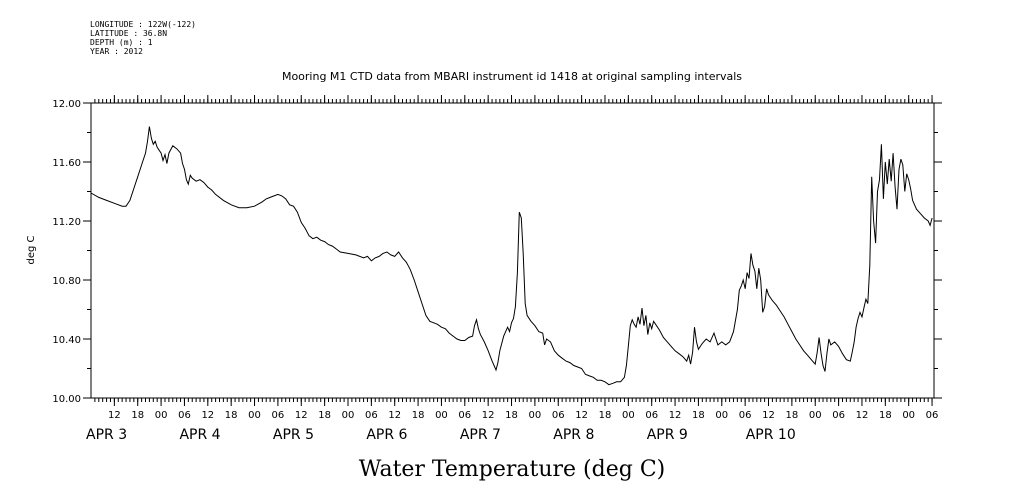  I want to click on x-day-label: APR 7, so click(480, 435).